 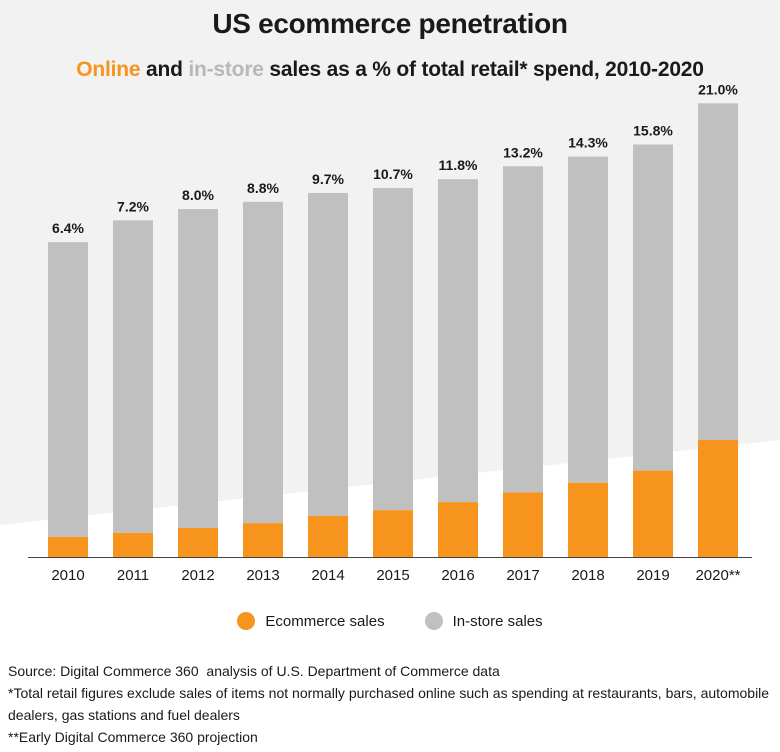 What do you see at coordinates (198, 195) in the screenshot?
I see `data-label-2012: 8.0%` at bounding box center [198, 195].